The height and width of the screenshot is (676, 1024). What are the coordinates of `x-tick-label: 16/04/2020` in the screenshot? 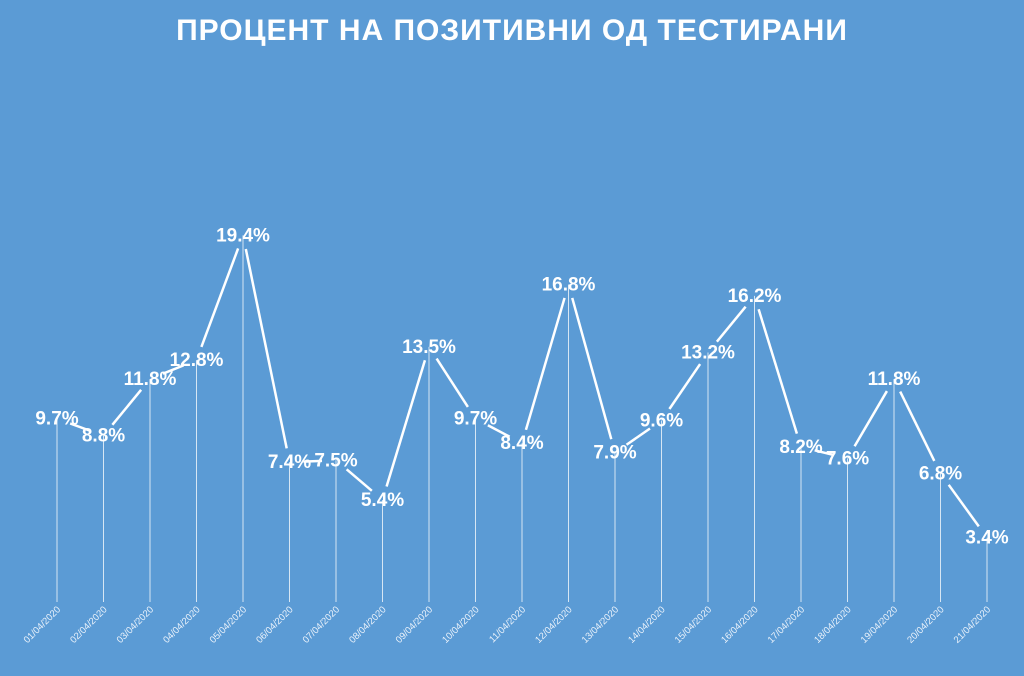 It's located at (739, 624).